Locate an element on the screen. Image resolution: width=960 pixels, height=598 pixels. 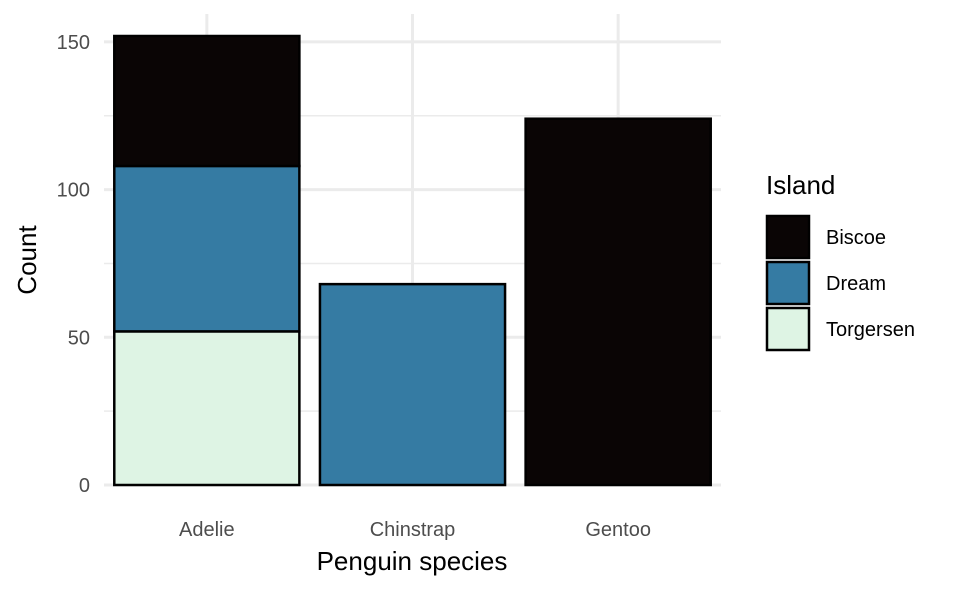
legend-key-torgersen is located at coordinates (788, 329).